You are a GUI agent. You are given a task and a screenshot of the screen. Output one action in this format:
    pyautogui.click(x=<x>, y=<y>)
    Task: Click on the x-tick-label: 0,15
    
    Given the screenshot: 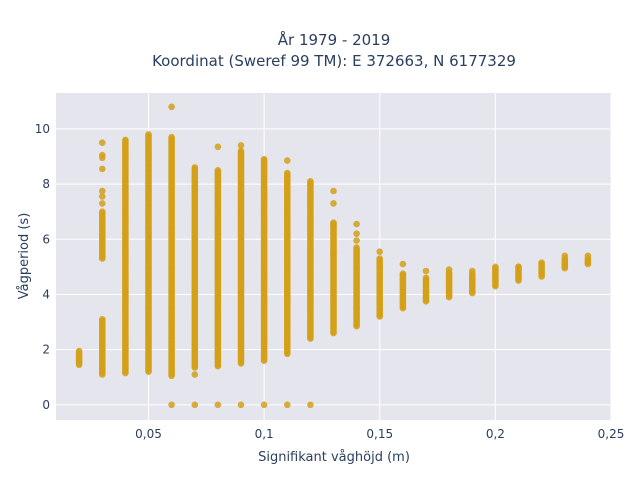 What is the action you would take?
    pyautogui.click(x=379, y=434)
    